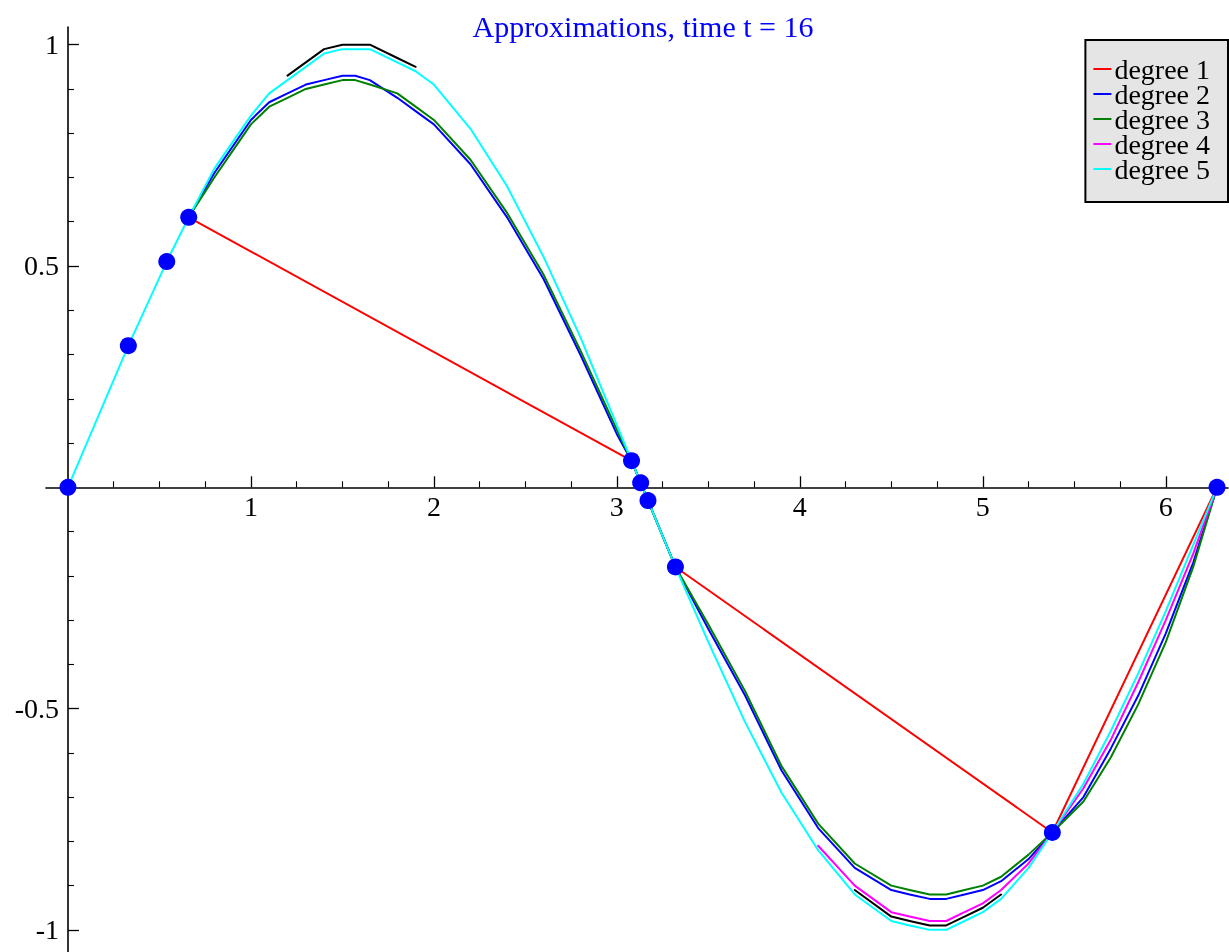 This screenshot has width=1229, height=952. What do you see at coordinates (47, 930) in the screenshot?
I see `y-tick-label: -1` at bounding box center [47, 930].